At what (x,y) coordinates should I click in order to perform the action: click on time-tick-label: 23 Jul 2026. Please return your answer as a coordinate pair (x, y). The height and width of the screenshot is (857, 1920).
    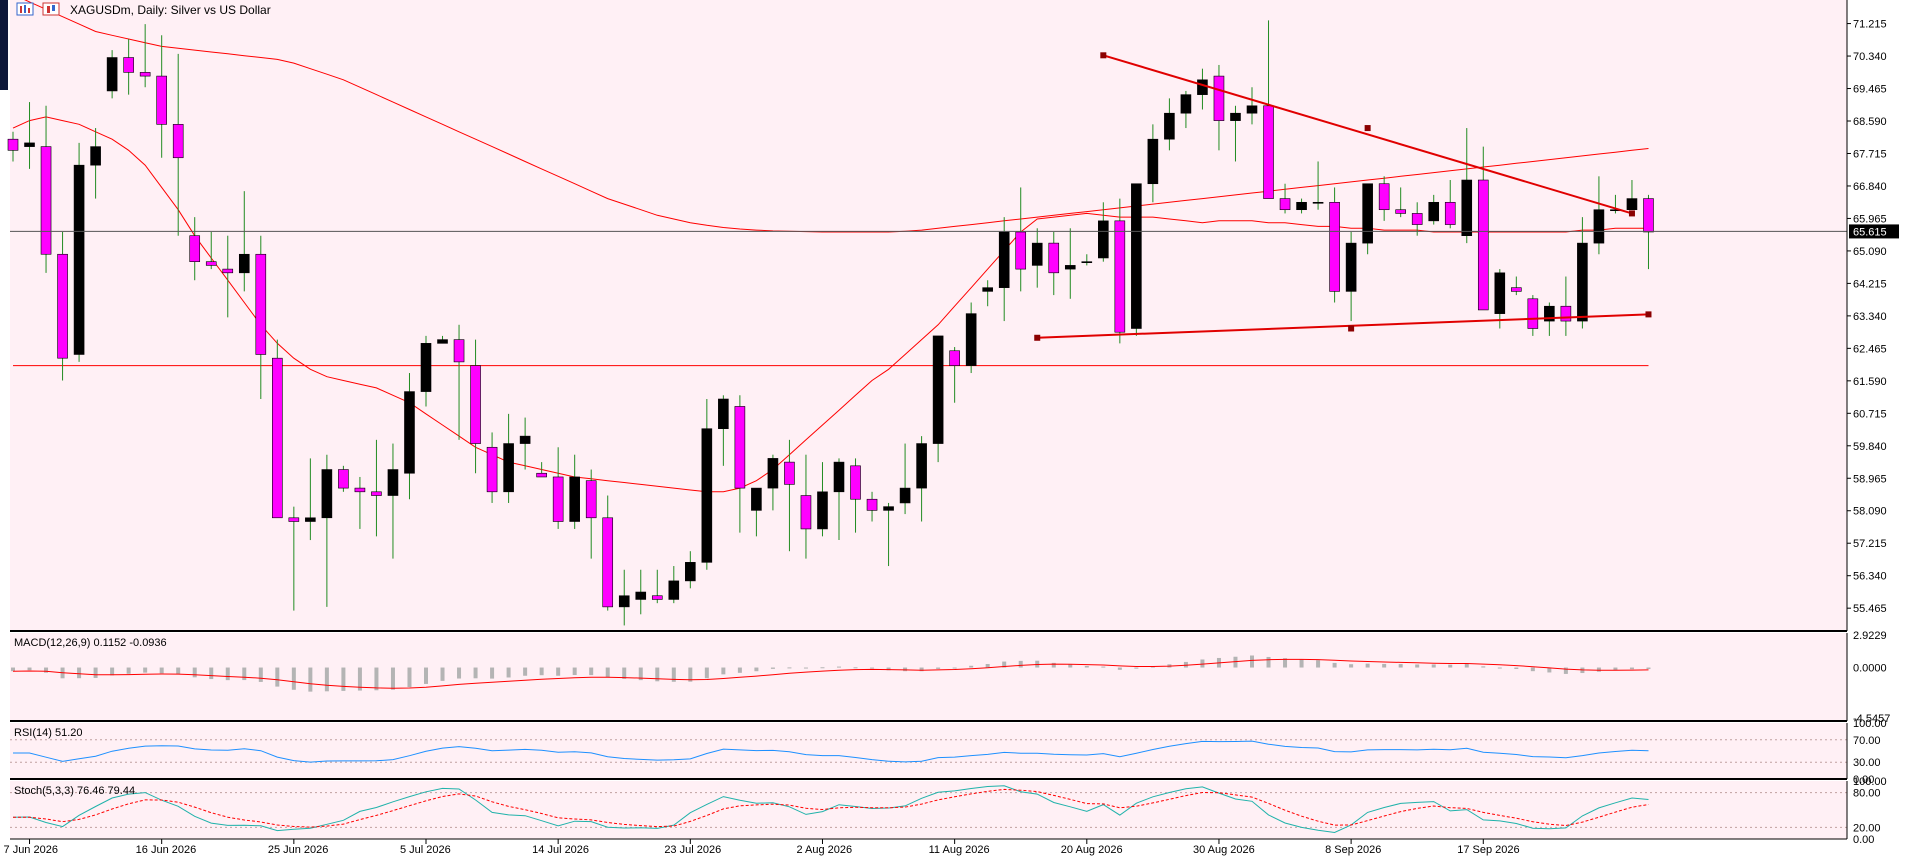
    Looking at the image, I should click on (692, 850).